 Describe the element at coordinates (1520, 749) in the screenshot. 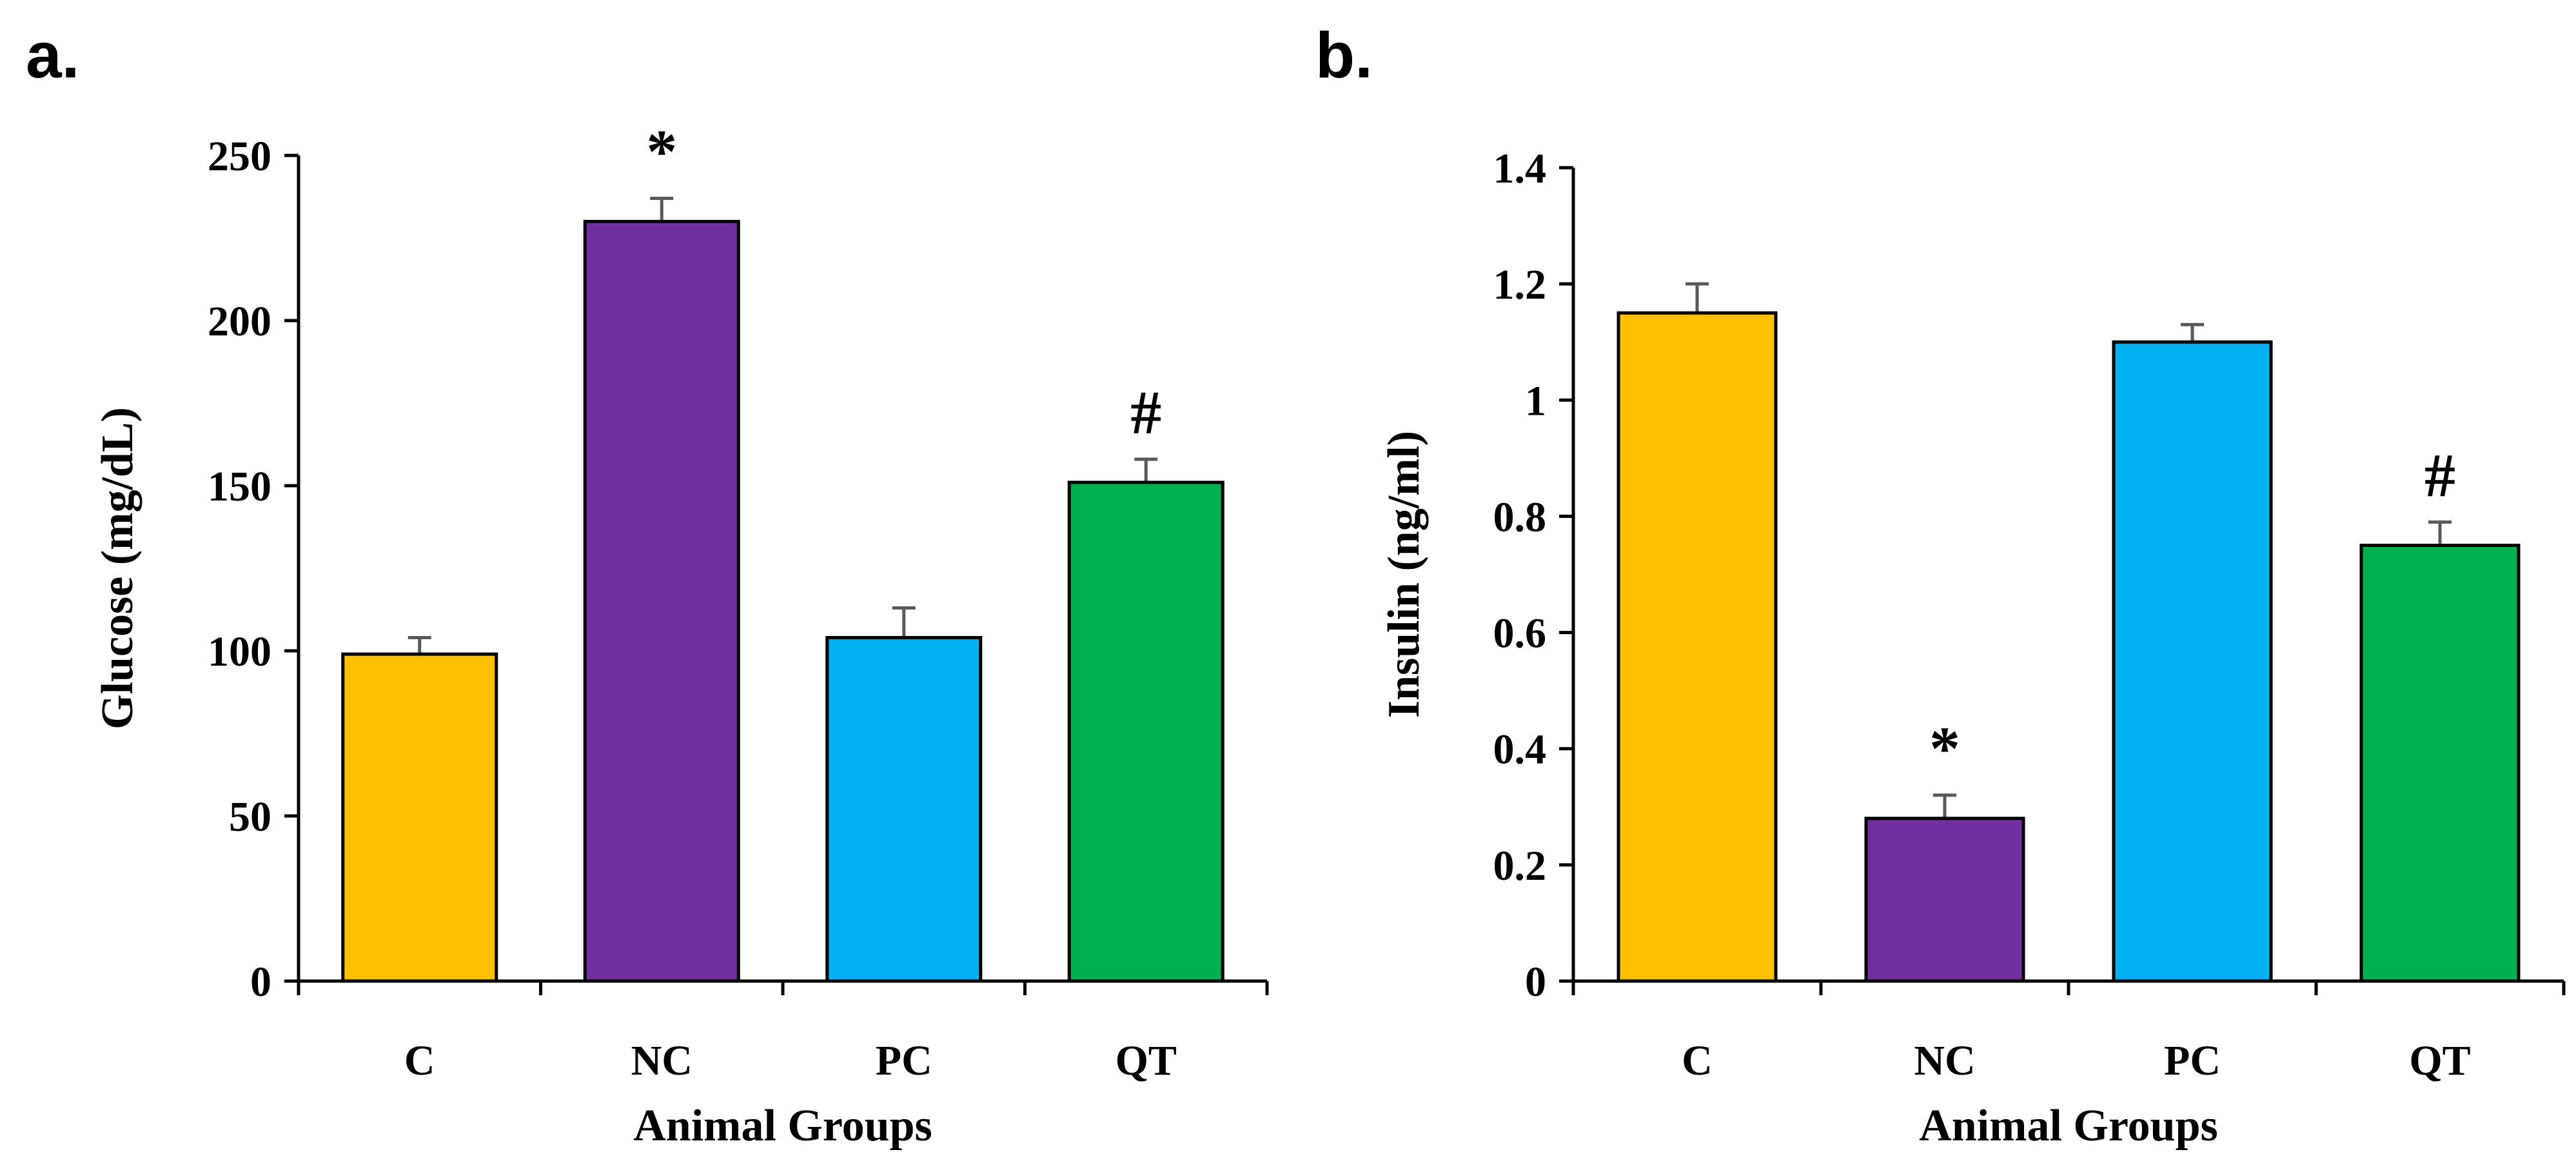

I see `y-tick-label: 0.4` at that location.